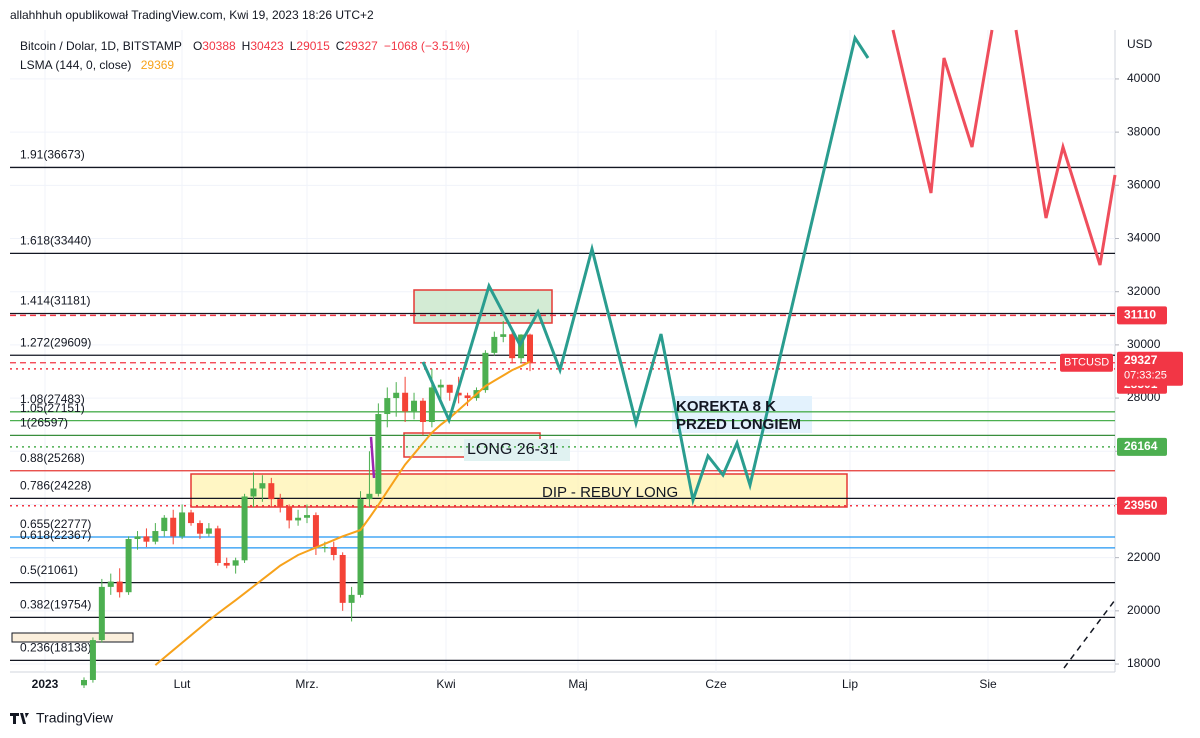 Image resolution: width=1200 pixels, height=738 pixels. Describe the element at coordinates (716, 684) in the screenshot. I see `time-label: Cze` at that location.